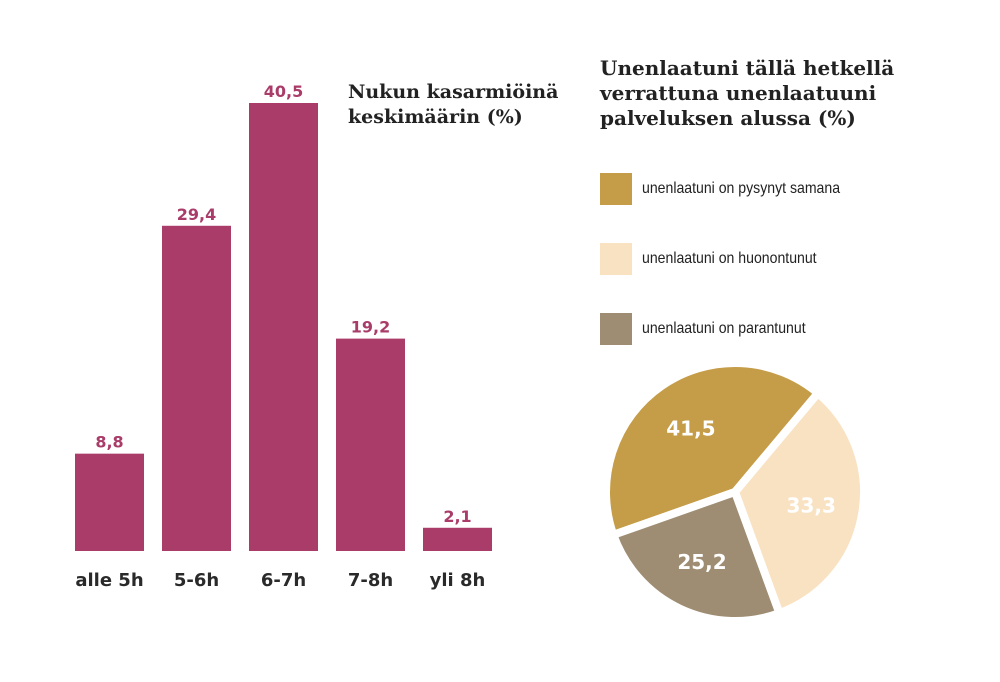 This screenshot has height=682, width=1000. What do you see at coordinates (457, 516) in the screenshot?
I see `bar-value-label: 2,1` at bounding box center [457, 516].